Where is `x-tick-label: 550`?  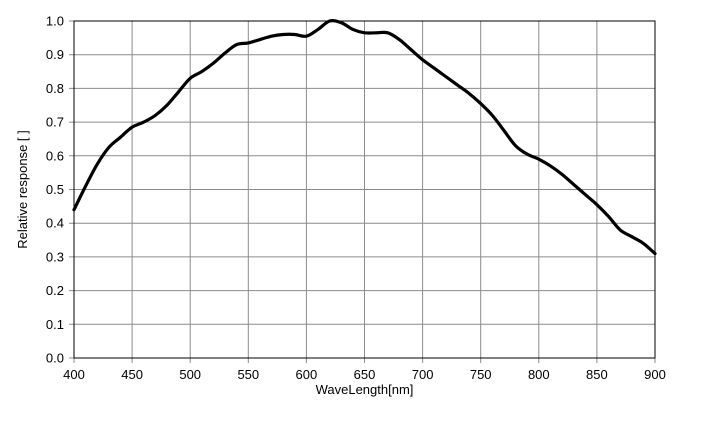
x-tick-label: 550 is located at coordinates (248, 374).